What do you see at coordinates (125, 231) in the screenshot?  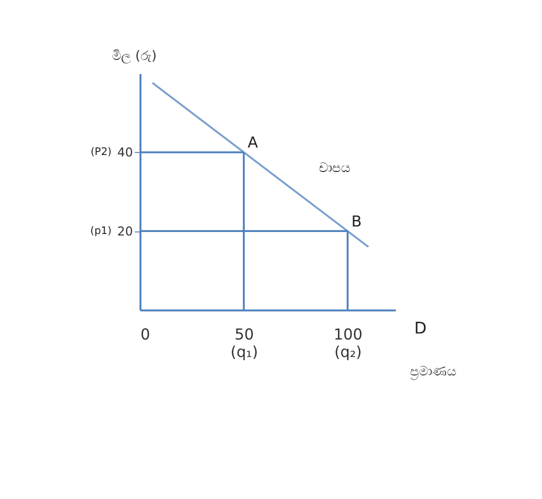 I see `y-tick-label: 20` at bounding box center [125, 231].